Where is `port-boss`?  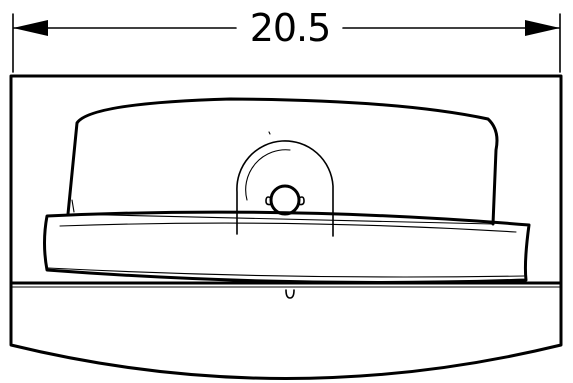 port-boss is located at coordinates (285, 188).